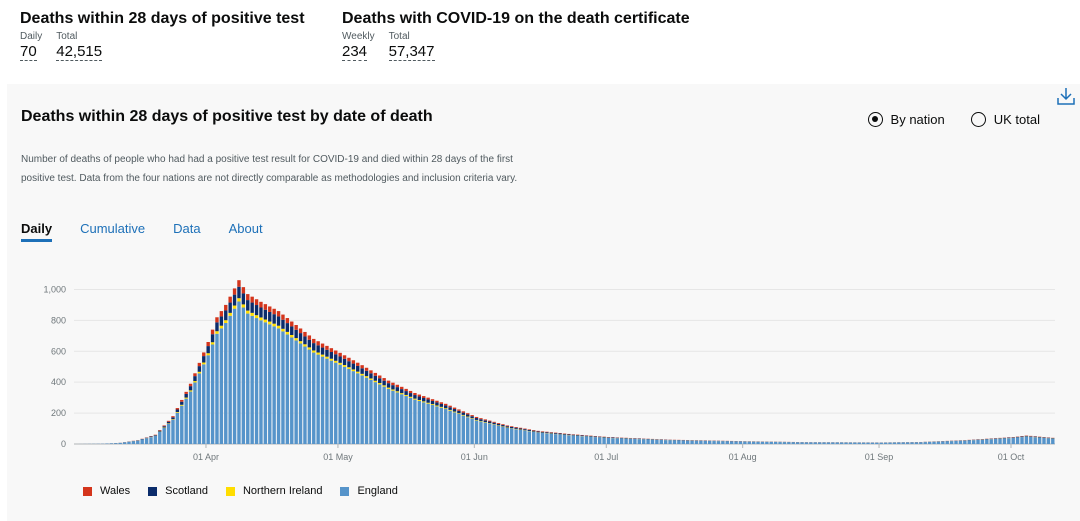 The height and width of the screenshot is (521, 1080). Describe the element at coordinates (37, 231) in the screenshot. I see `tab-daily: Daily` at that location.